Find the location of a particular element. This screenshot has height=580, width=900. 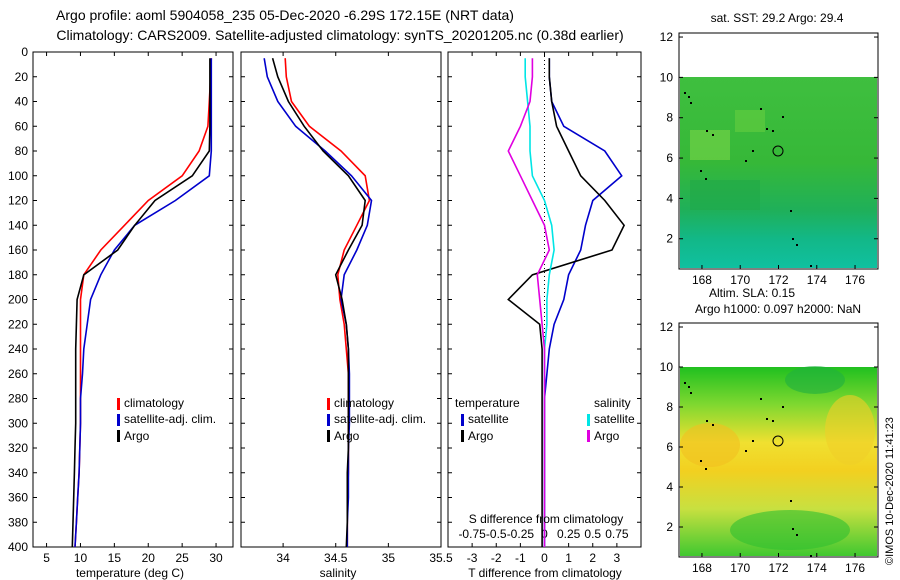

difference-s-tick-label: -0.75 is located at coordinates (472, 534).